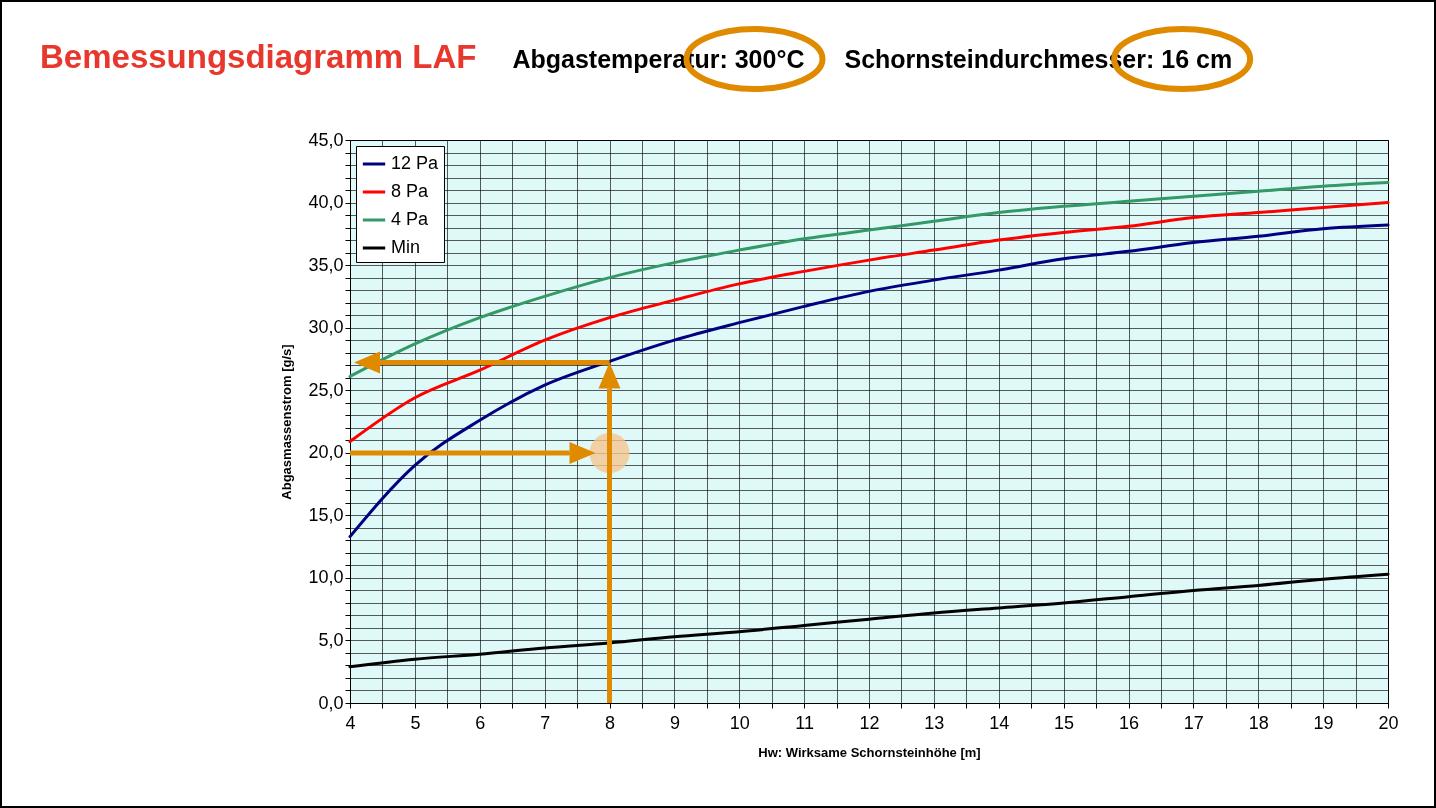  I want to click on legend-label: 12 Pa, so click(415, 163).